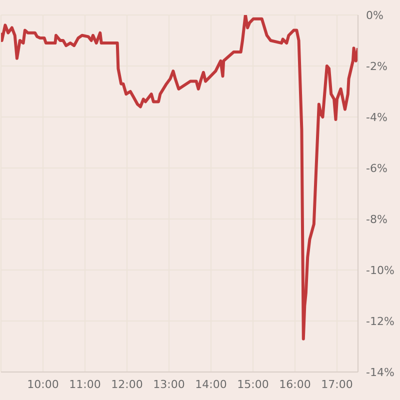  What do you see at coordinates (127, 384) in the screenshot?
I see `x-tick-label: 12:00` at bounding box center [127, 384].